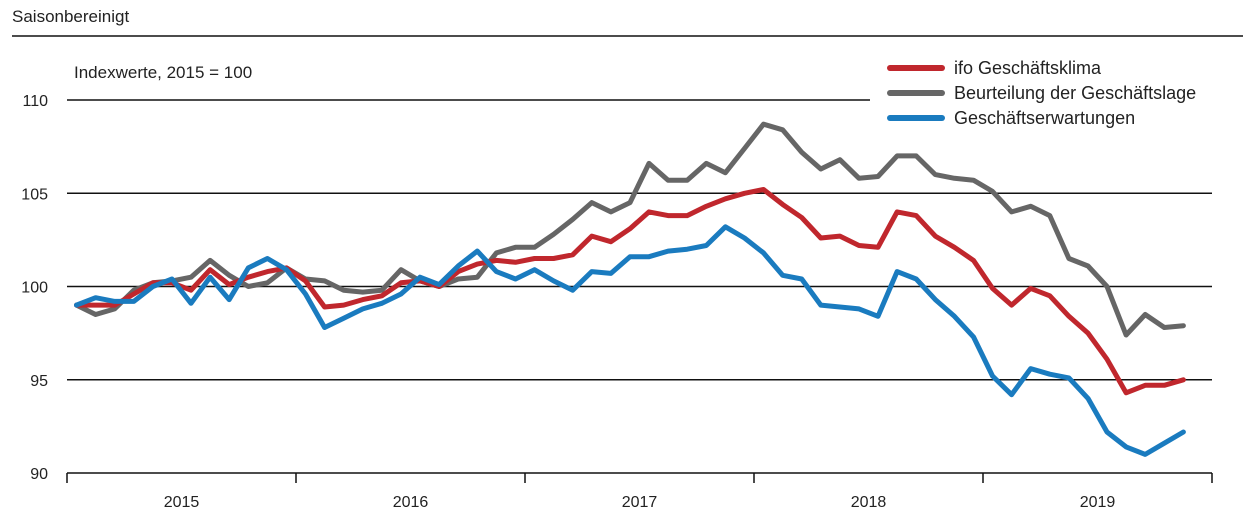 The image size is (1246, 526). I want to click on y-tick-label: 100, so click(34, 288).